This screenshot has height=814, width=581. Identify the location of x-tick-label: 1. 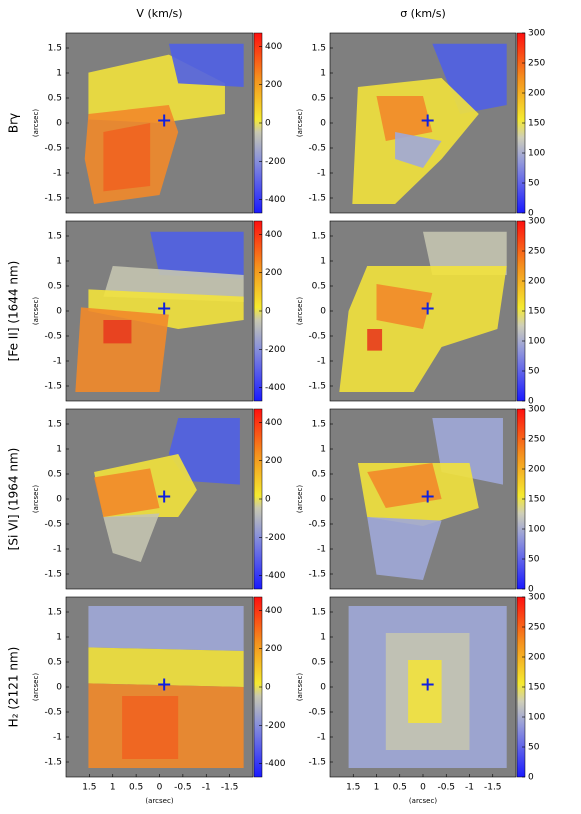
(377, 788).